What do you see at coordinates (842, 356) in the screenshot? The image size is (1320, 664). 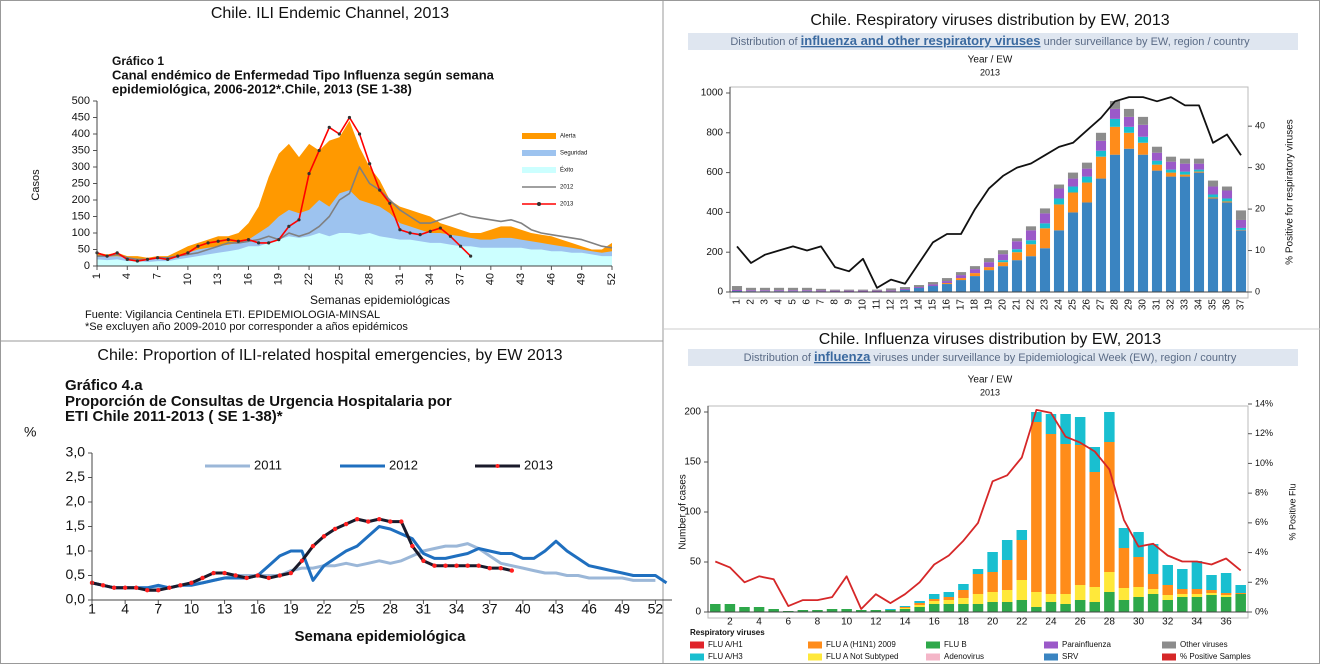 I see `subtitle-link: influenza` at bounding box center [842, 356].